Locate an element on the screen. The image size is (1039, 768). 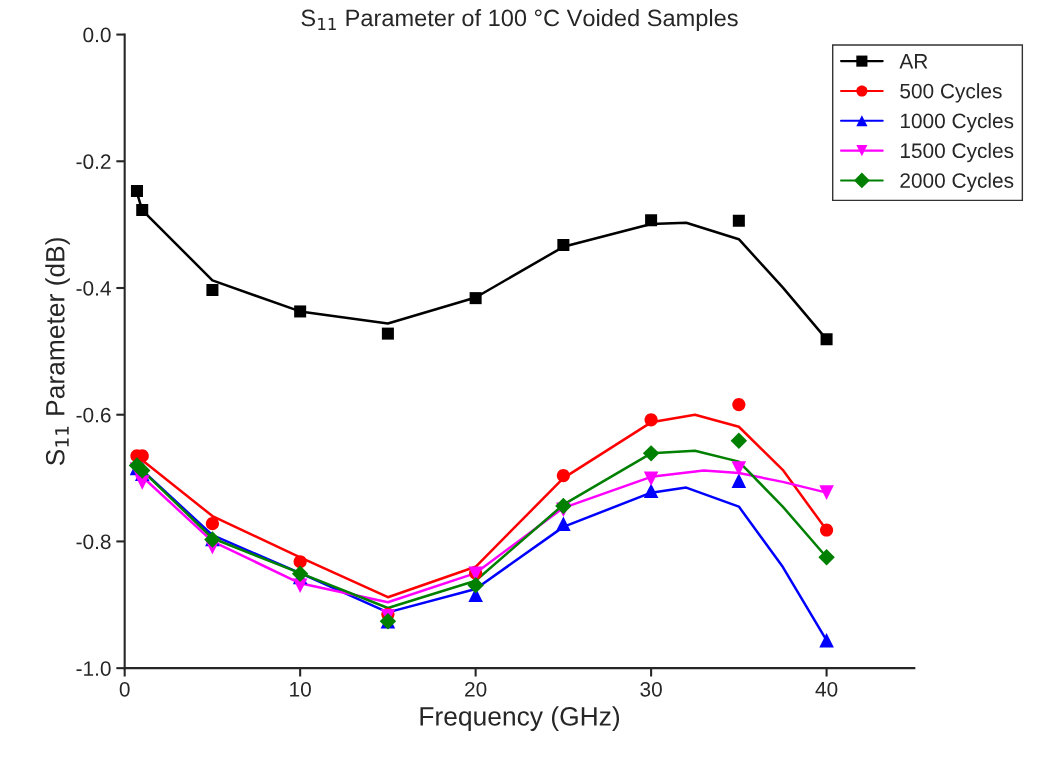
legend-label: 1000 Cycles is located at coordinates (957, 122).